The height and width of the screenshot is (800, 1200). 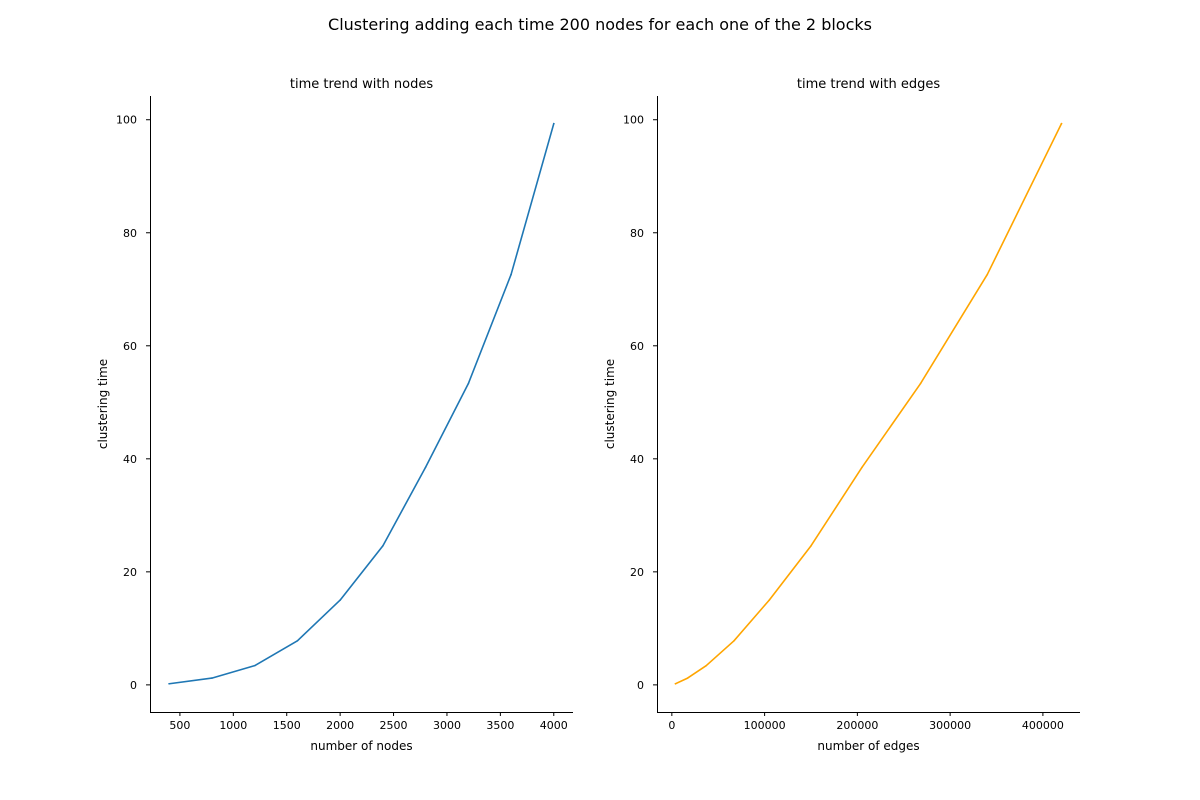 I want to click on axes-title: time trend with nodes, so click(x=361, y=84).